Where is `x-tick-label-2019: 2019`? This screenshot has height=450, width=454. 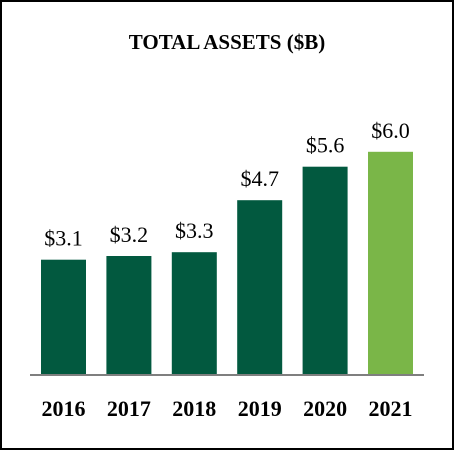
x-tick-label-2019: 2019 is located at coordinates (260, 408).